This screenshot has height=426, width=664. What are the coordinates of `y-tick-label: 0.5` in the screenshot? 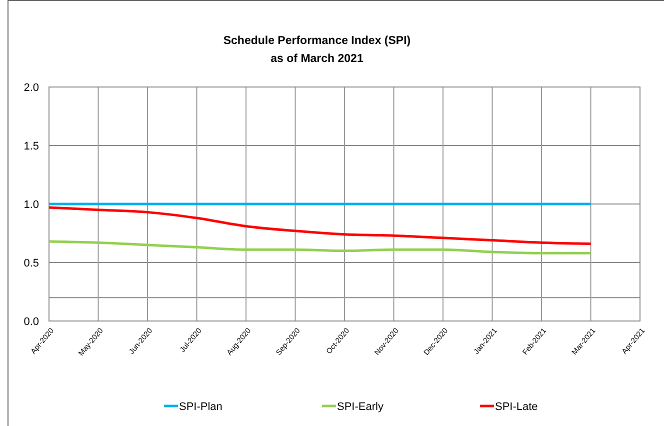 It's located at (31, 263).